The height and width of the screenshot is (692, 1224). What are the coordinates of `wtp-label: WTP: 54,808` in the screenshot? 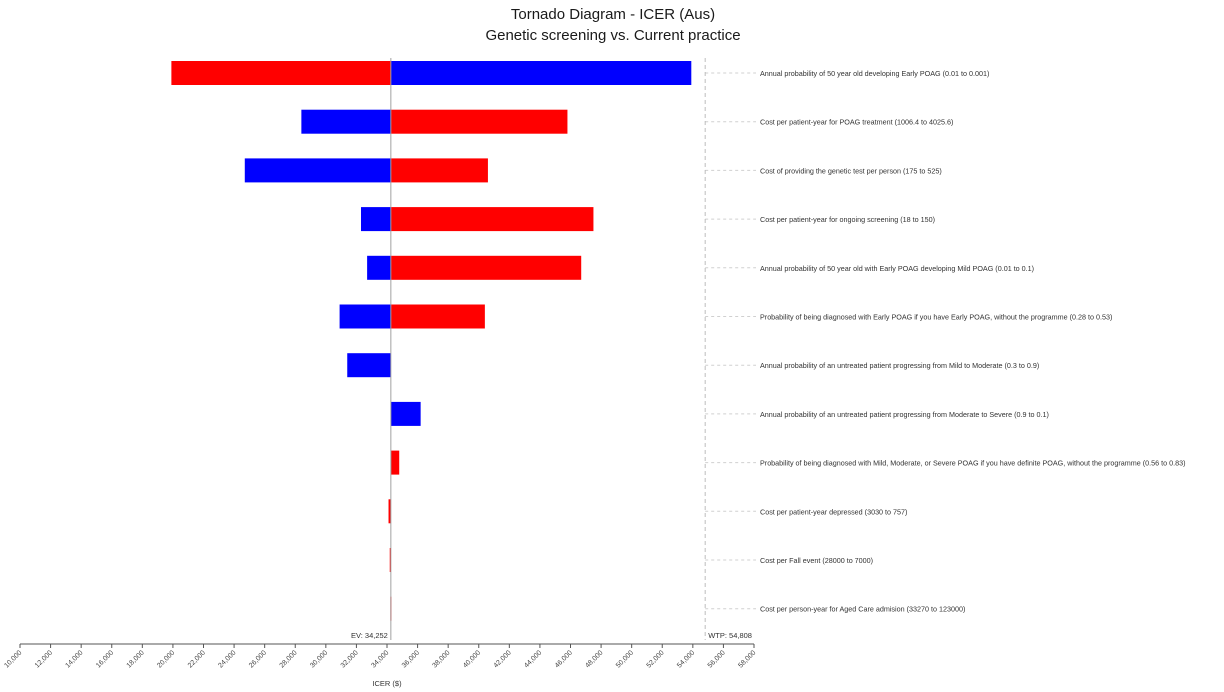 It's located at (730, 635).